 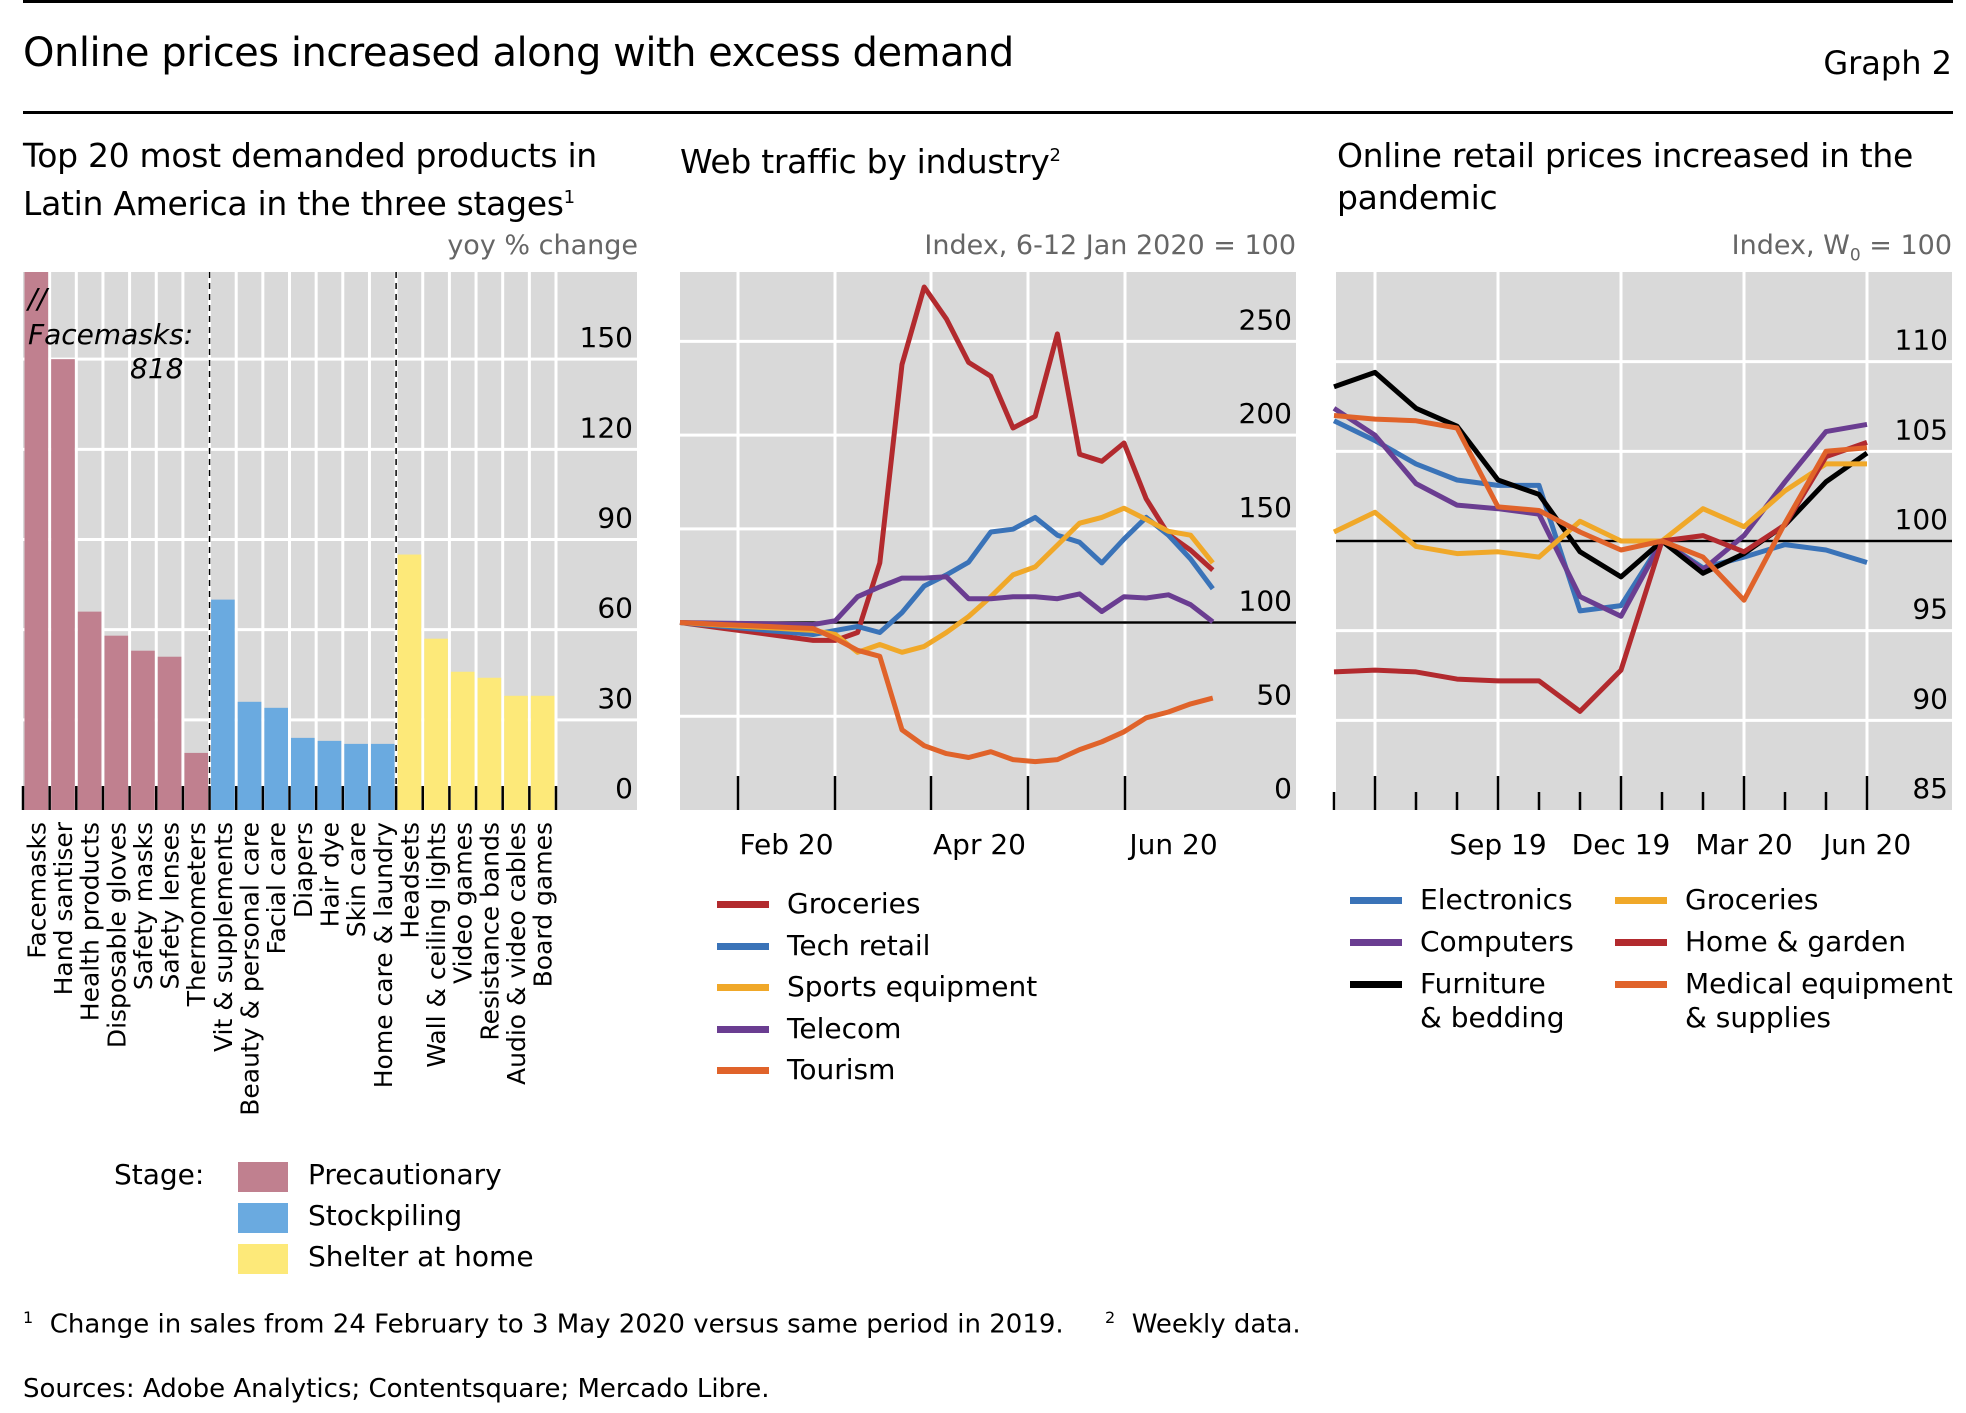 What do you see at coordinates (436, 724) in the screenshot?
I see `bar-wall-ceiling-lights` at bounding box center [436, 724].